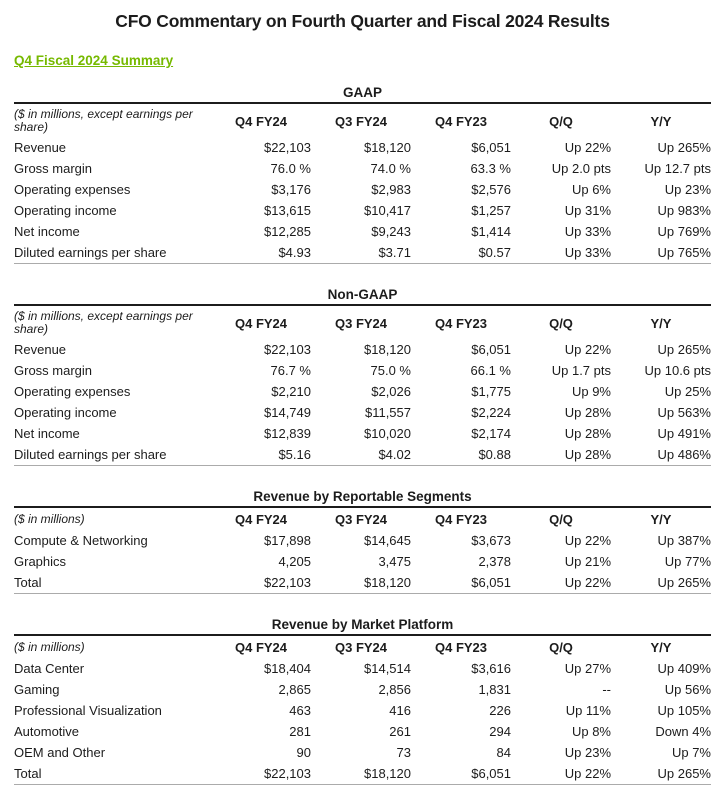 The image size is (725, 785). Describe the element at coordinates (362, 92) in the screenshot. I see `table-title-gaap: GAAP` at that location.